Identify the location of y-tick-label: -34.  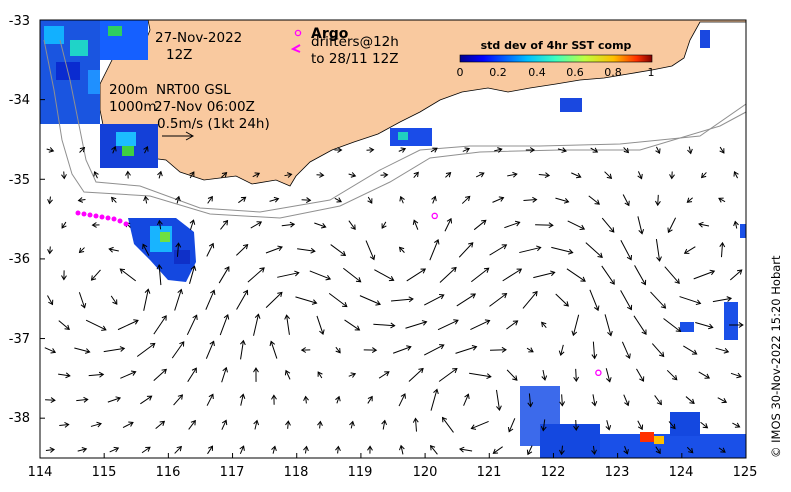
(19, 100).